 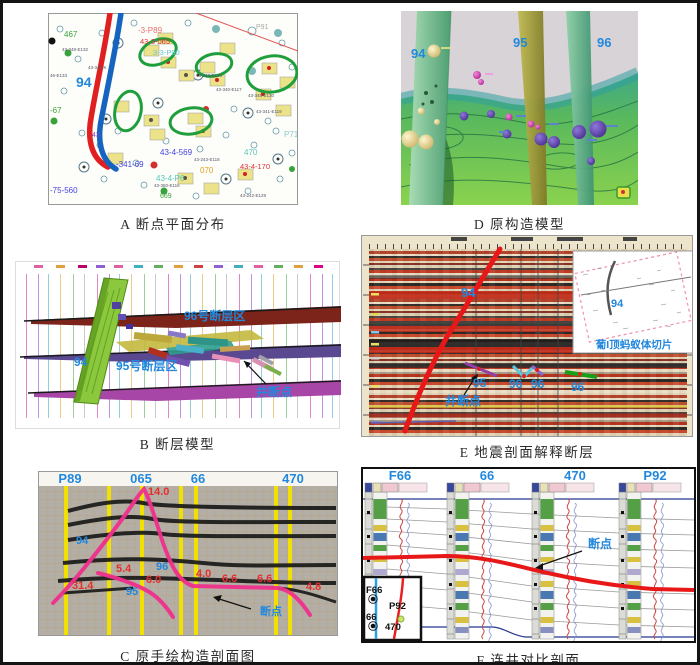 What do you see at coordinates (170, 178) in the screenshot?
I see `map-label: 43-4-P6` at bounding box center [170, 178].